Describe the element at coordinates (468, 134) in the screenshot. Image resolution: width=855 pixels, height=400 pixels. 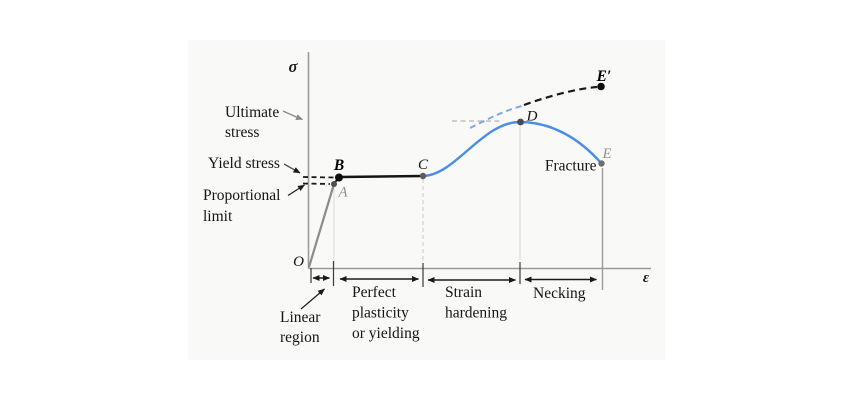
I see `curve-points` at that location.